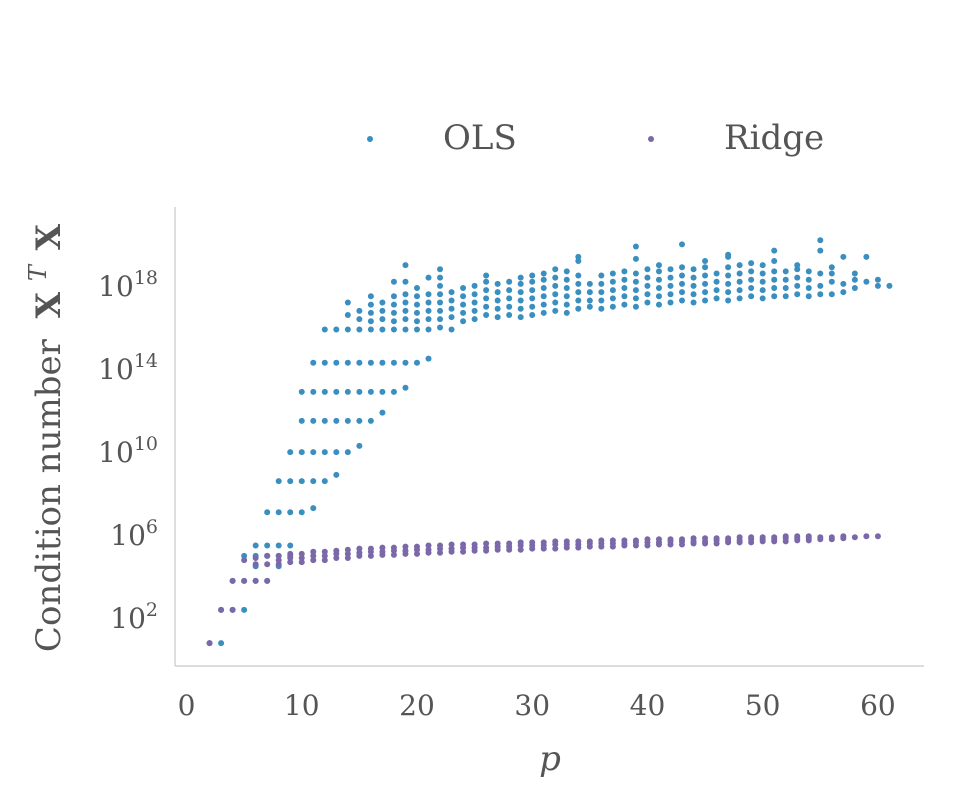  Describe the element at coordinates (417, 705) in the screenshot. I see `x-tick-label: 20` at that location.